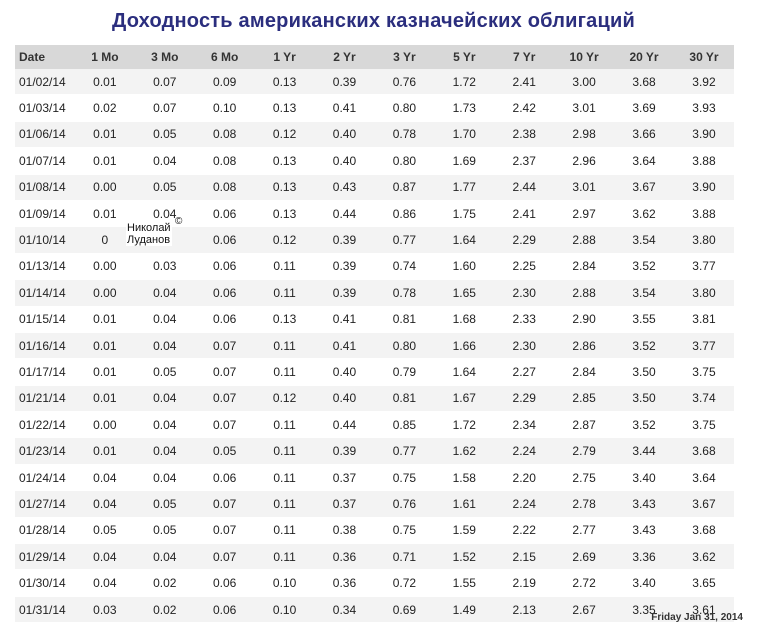 The height and width of the screenshot is (639, 761). I want to click on cell-30yr: 3.80, so click(703, 293).